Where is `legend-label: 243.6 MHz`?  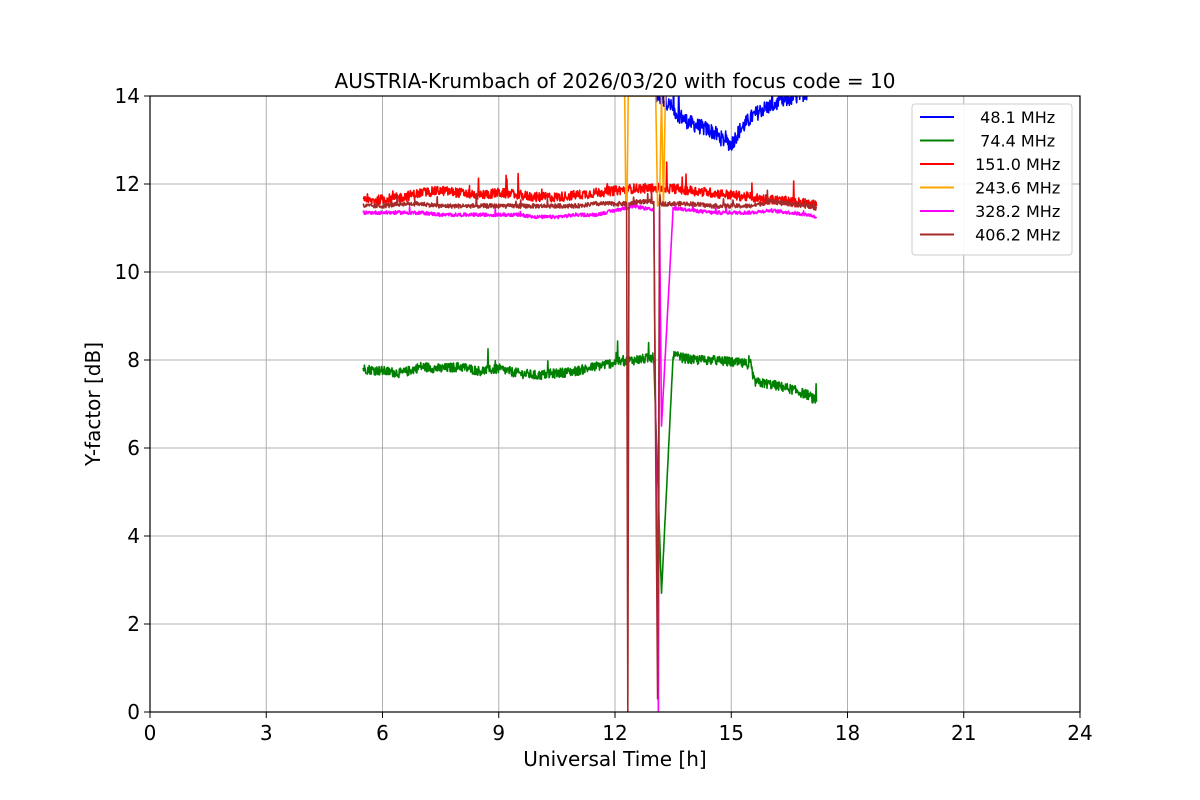 legend-label: 243.6 MHz is located at coordinates (1015, 188).